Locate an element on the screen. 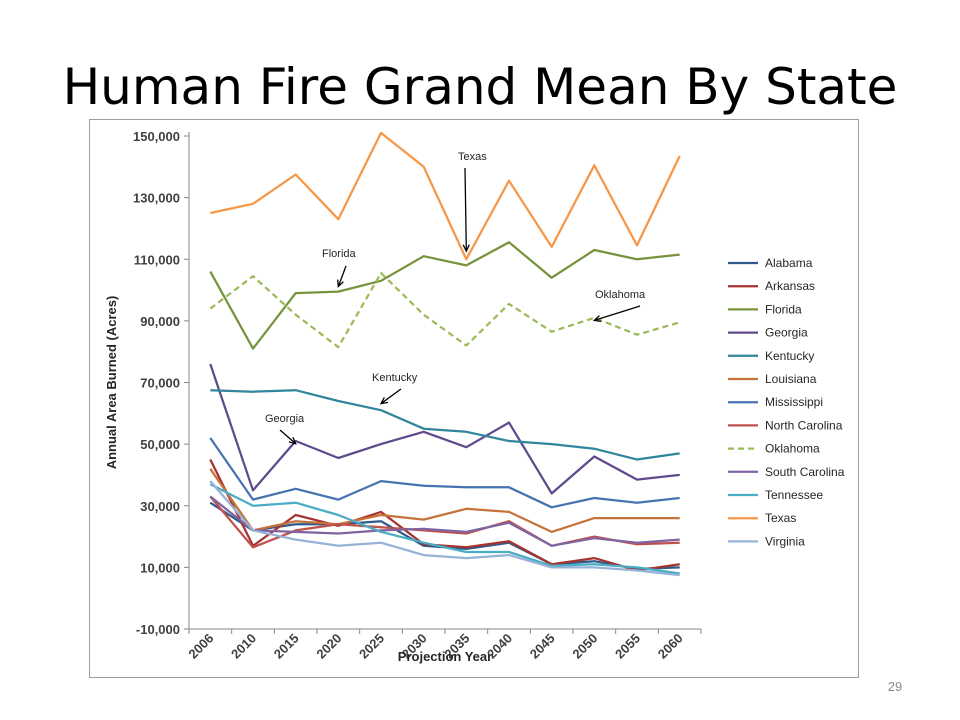  annotation-oklahoma: Oklahoma is located at coordinates (620, 295).